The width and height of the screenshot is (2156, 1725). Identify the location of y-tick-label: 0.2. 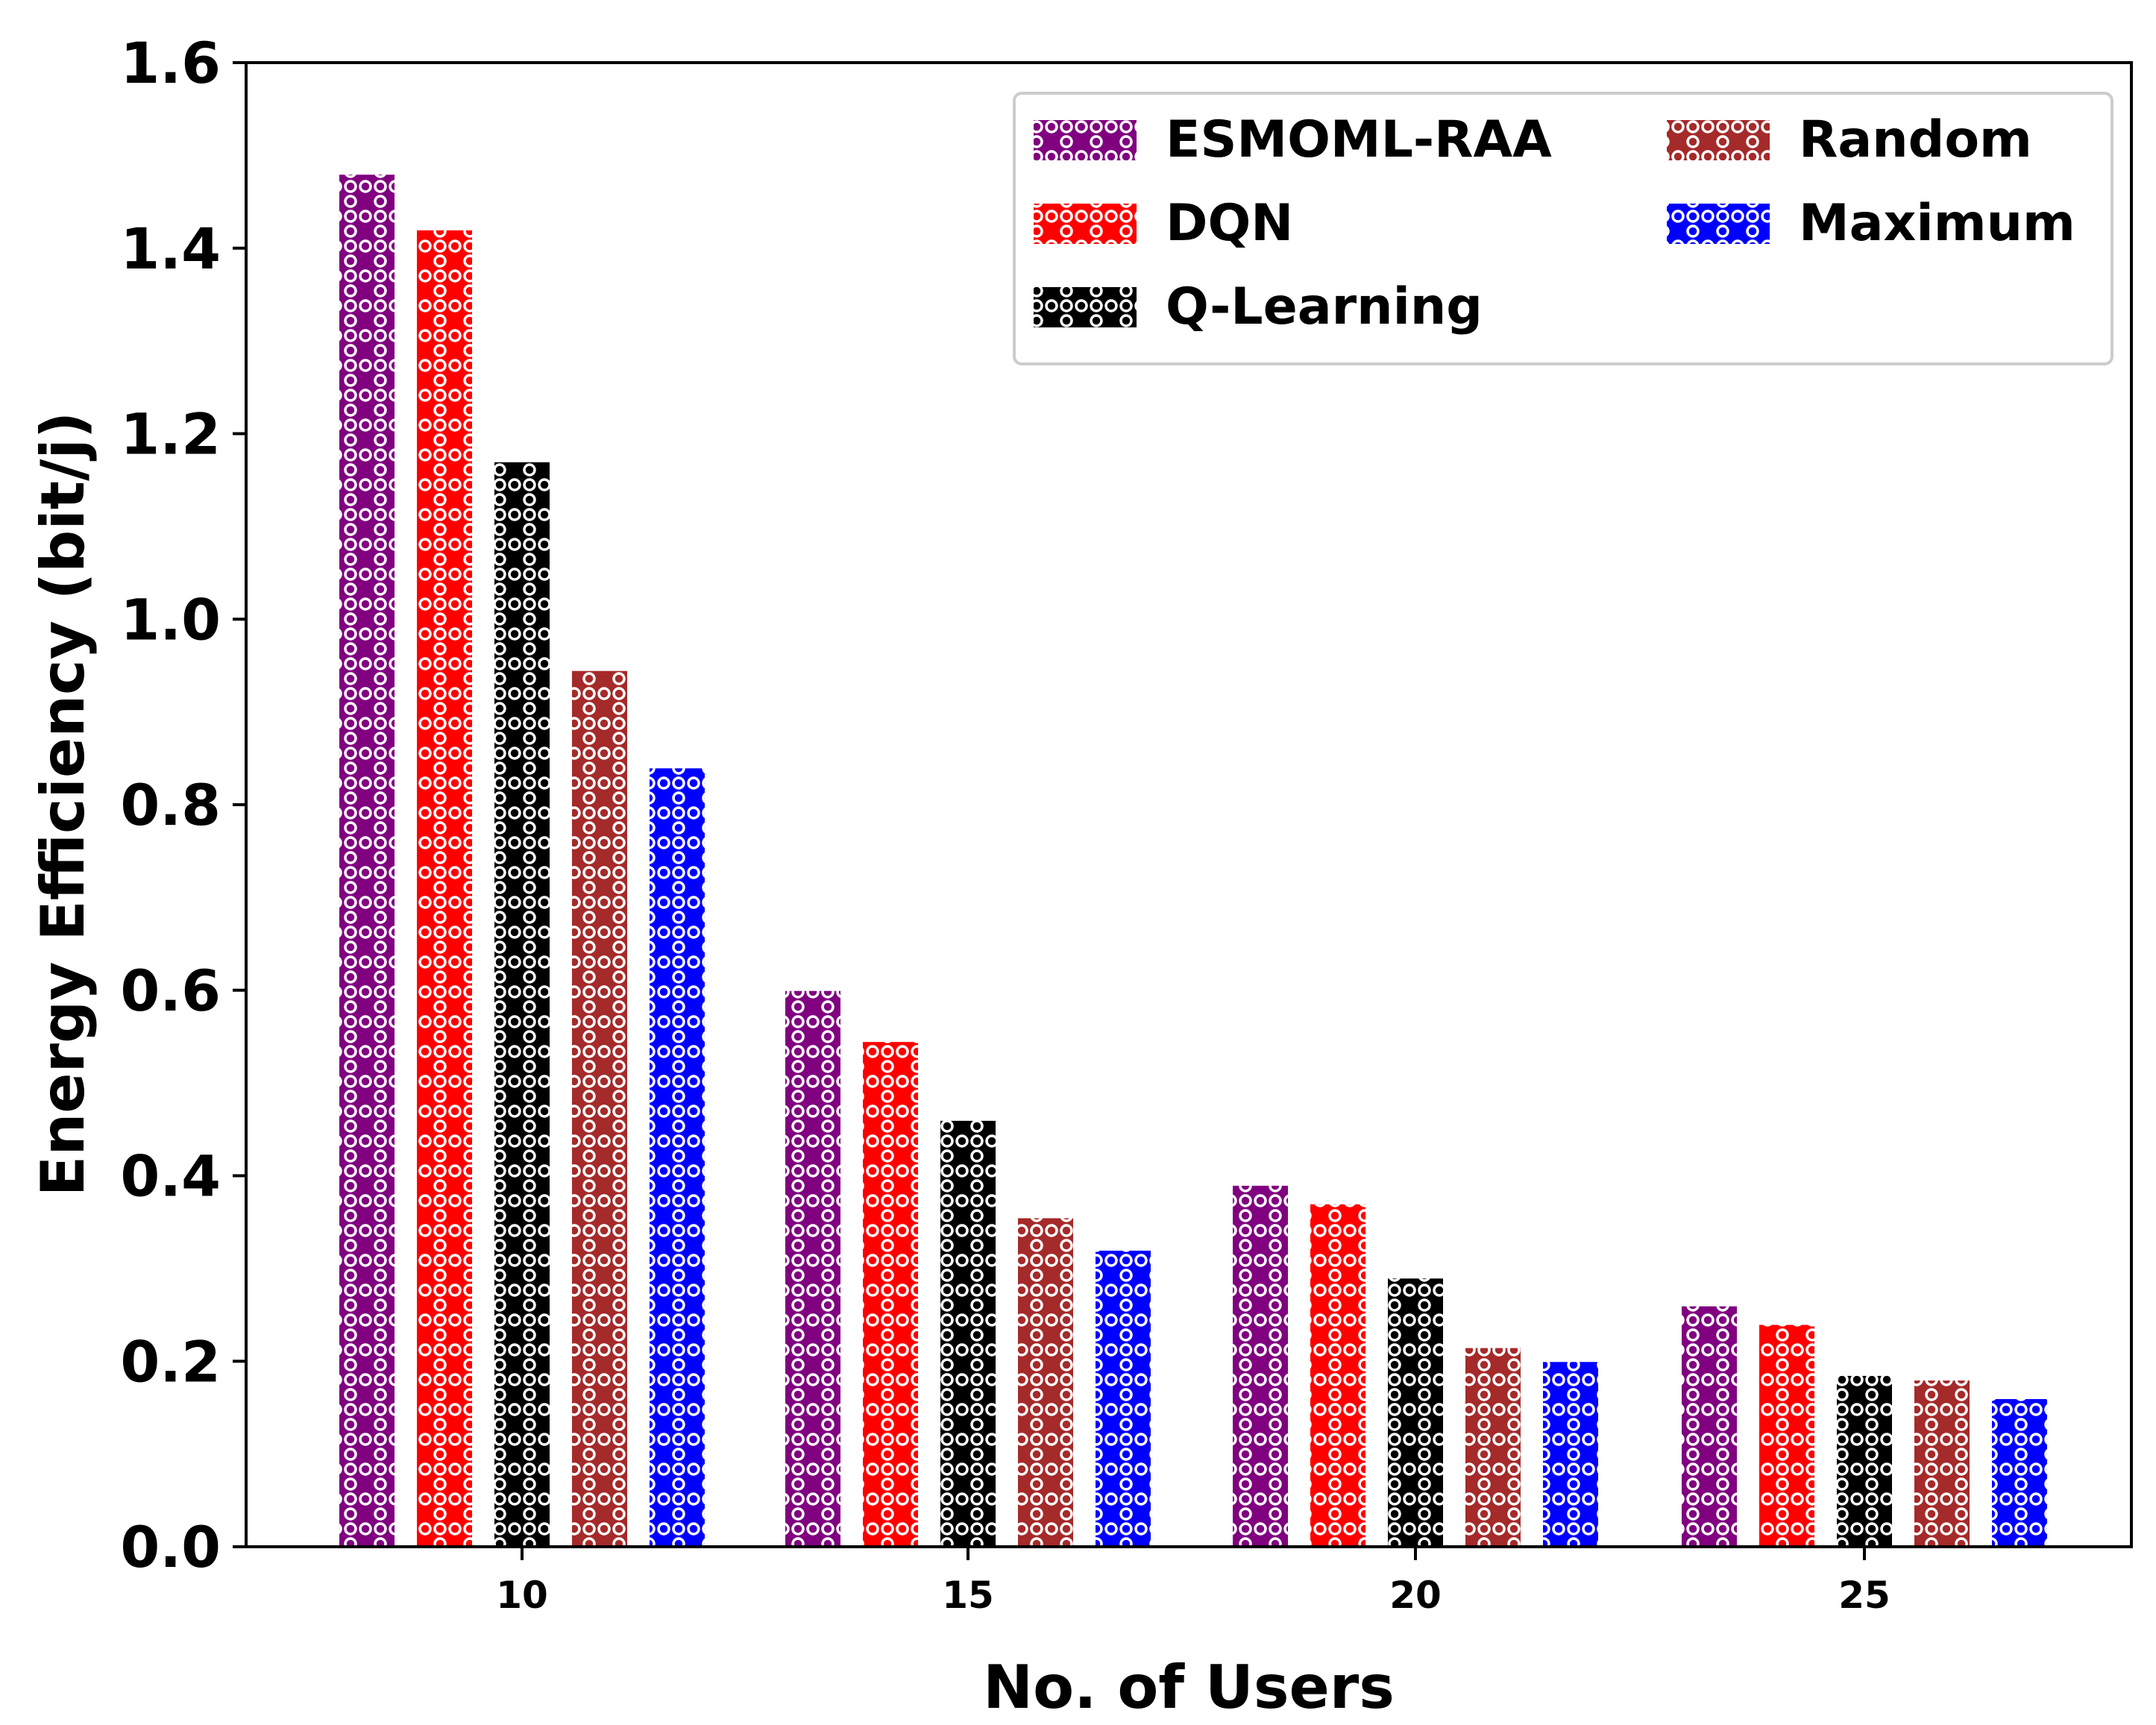
(170, 1361).